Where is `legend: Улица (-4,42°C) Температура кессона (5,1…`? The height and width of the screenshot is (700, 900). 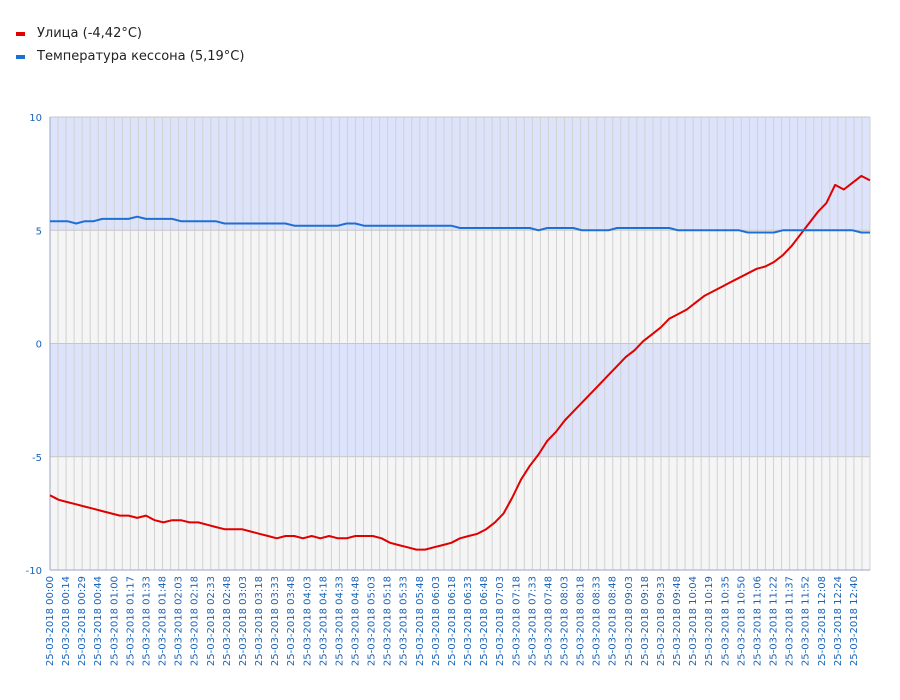 legend: Улица (-4,42°C) Температура кессона (5,1… is located at coordinates (130, 45).